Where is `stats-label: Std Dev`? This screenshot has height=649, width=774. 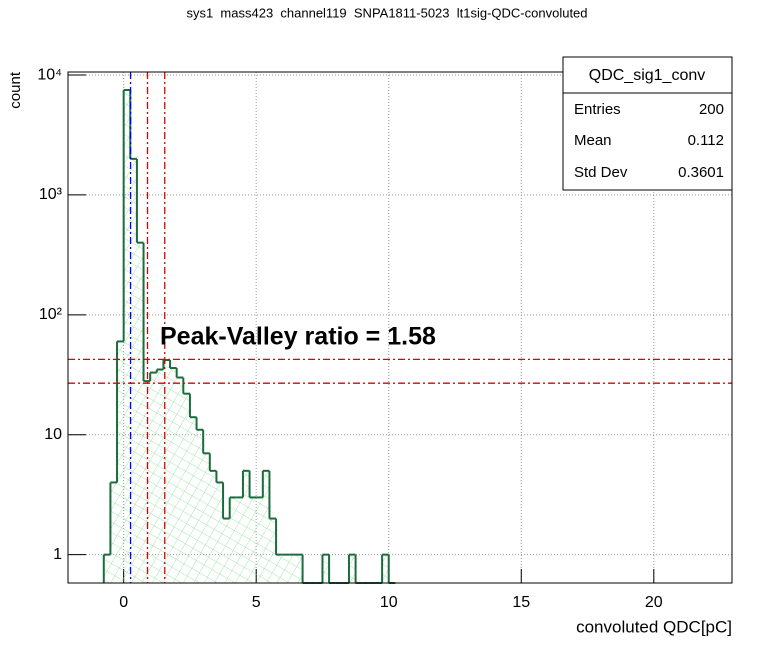 stats-label: Std Dev is located at coordinates (601, 172).